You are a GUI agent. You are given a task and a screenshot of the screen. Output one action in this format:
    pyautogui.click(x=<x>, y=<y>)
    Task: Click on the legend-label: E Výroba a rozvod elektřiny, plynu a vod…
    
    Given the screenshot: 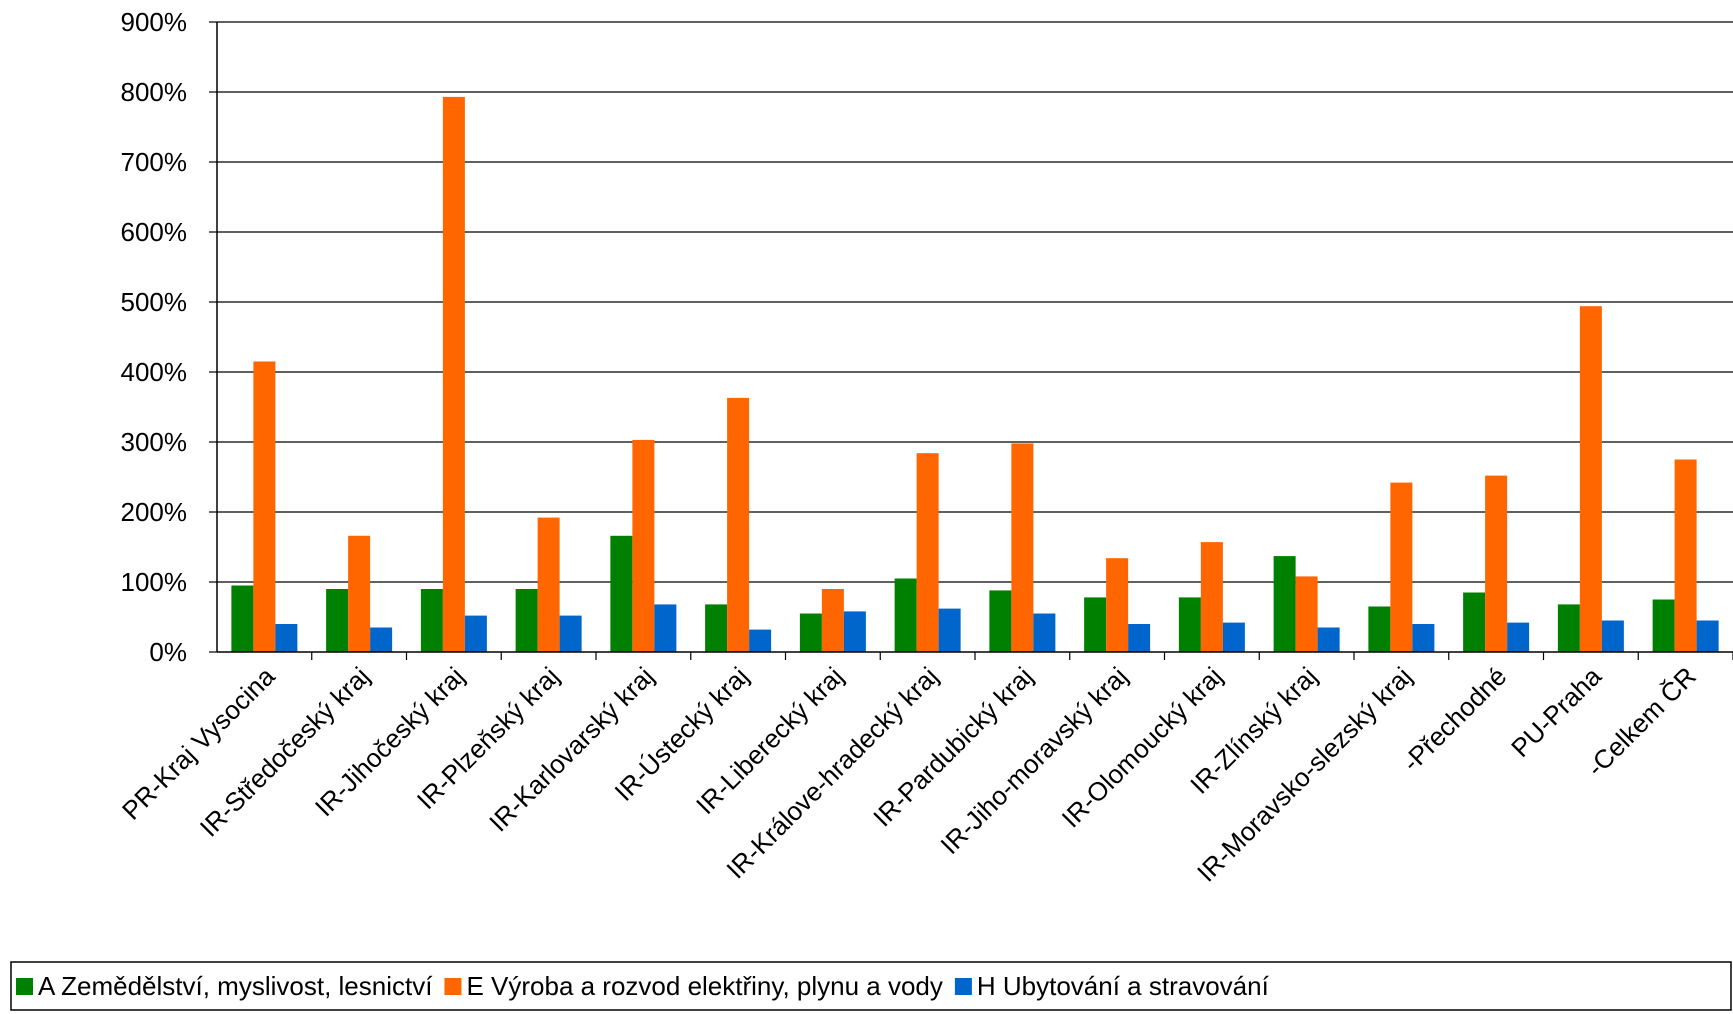 What is the action you would take?
    pyautogui.click(x=704, y=986)
    